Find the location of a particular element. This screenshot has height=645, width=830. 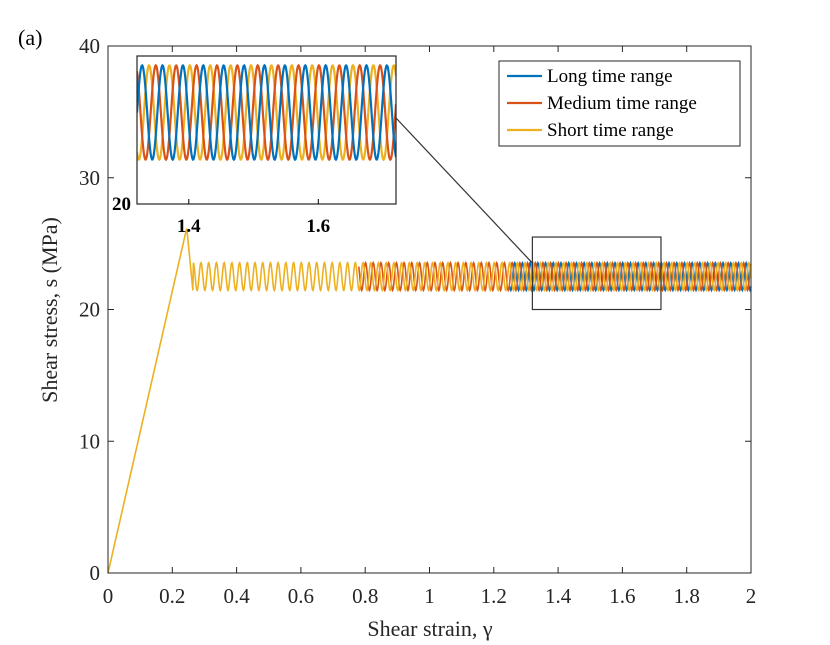

panel-label: (a) is located at coordinates (30, 37).